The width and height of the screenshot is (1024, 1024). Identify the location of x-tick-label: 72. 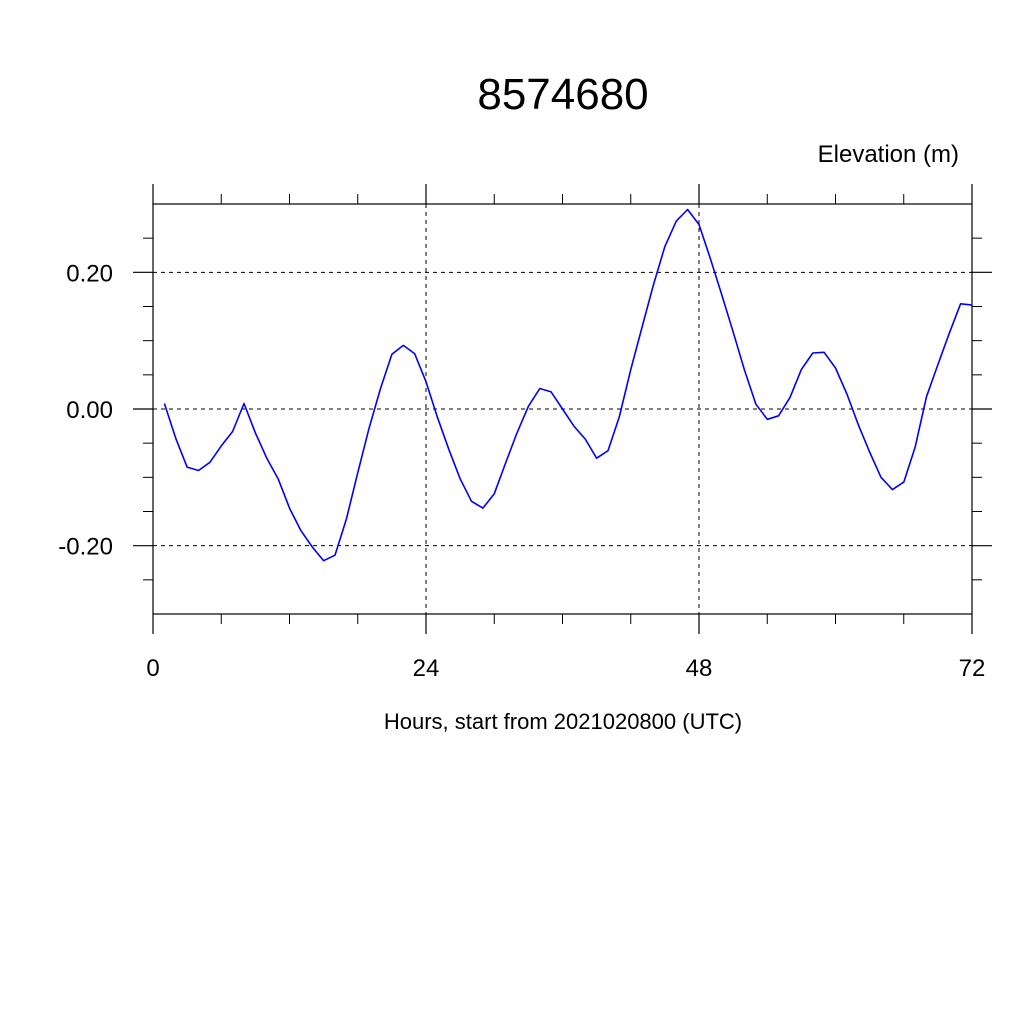
(972, 668).